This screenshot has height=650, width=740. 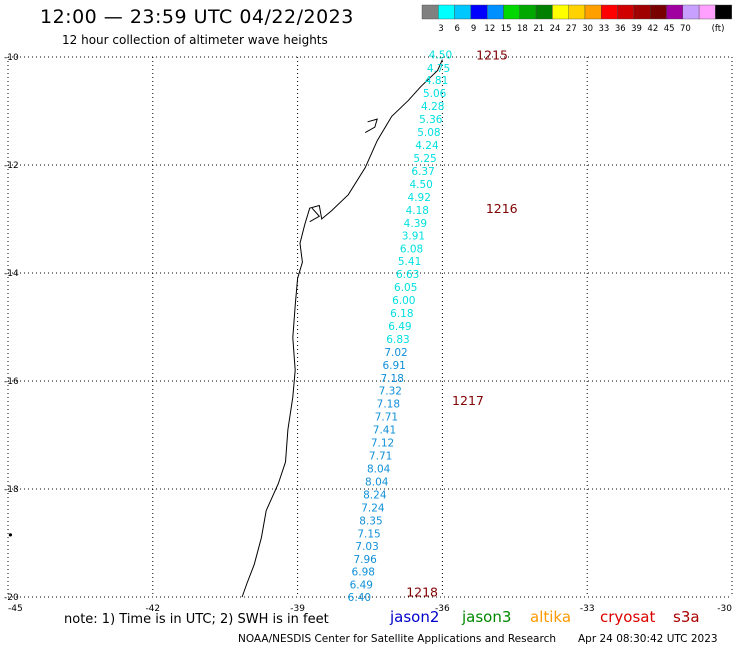 What do you see at coordinates (422, 172) in the screenshot?
I see `swh-value-label: 6.37` at bounding box center [422, 172].